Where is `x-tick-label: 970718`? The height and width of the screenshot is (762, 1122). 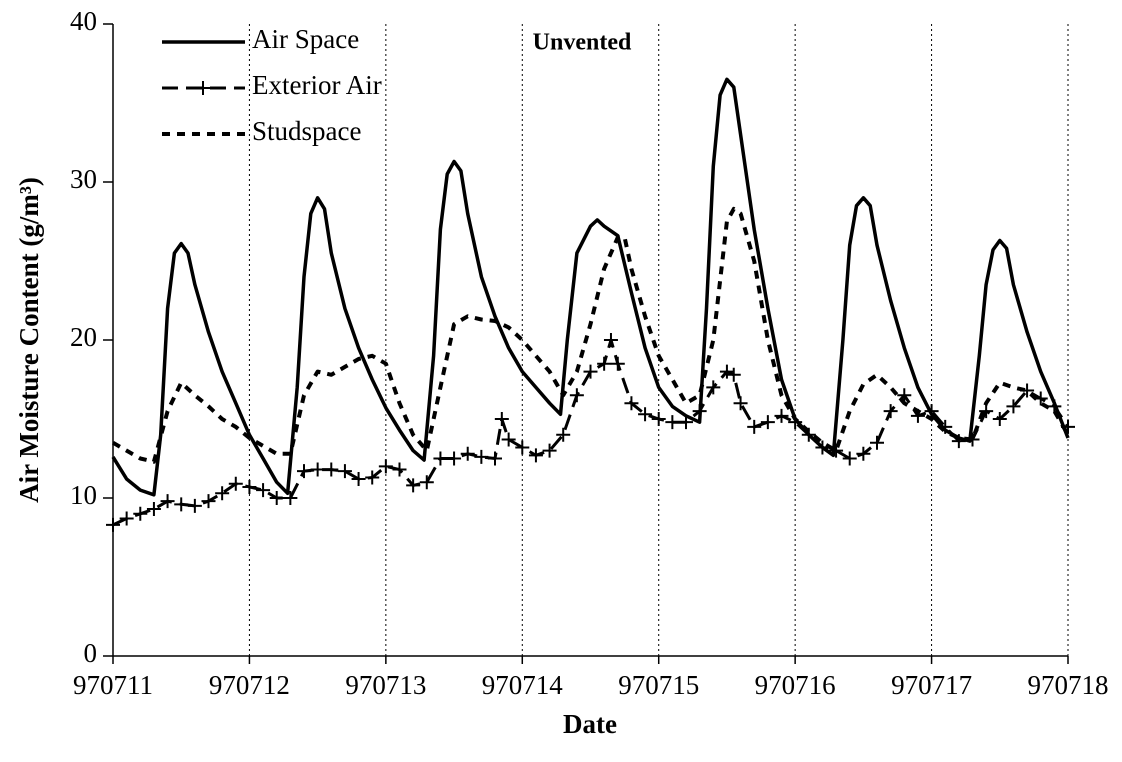 x-tick-label: 970718 is located at coordinates (1068, 685).